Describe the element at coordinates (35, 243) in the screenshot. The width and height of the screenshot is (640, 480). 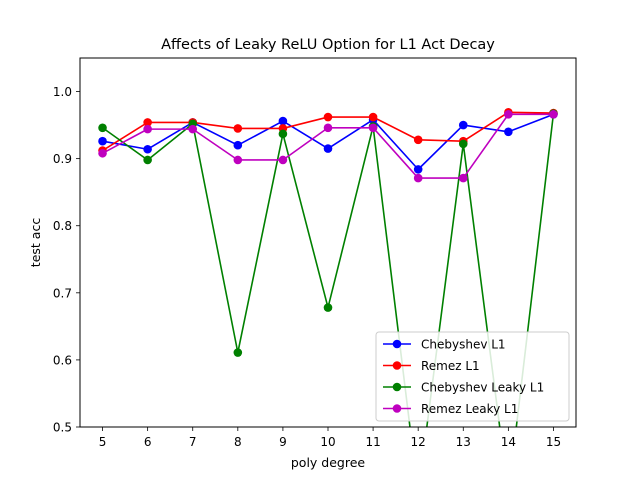
I see `y-axis-label: test acc` at that location.